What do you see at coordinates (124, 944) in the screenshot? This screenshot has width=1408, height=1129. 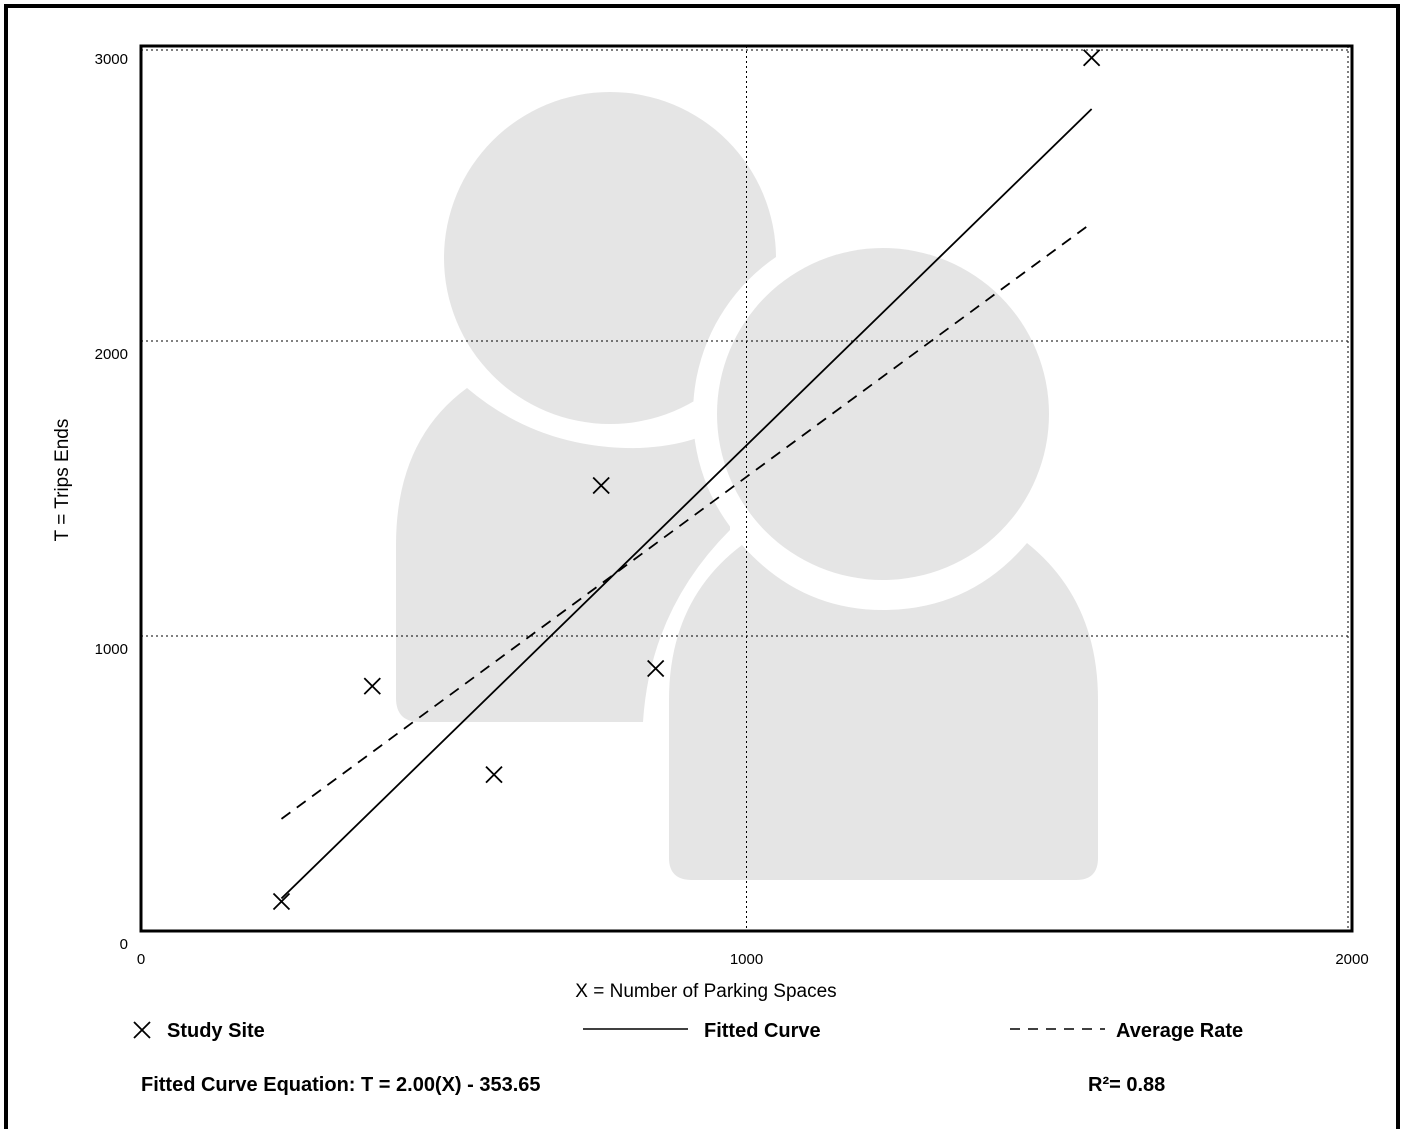 I see `y-tick-label: 0` at bounding box center [124, 944].